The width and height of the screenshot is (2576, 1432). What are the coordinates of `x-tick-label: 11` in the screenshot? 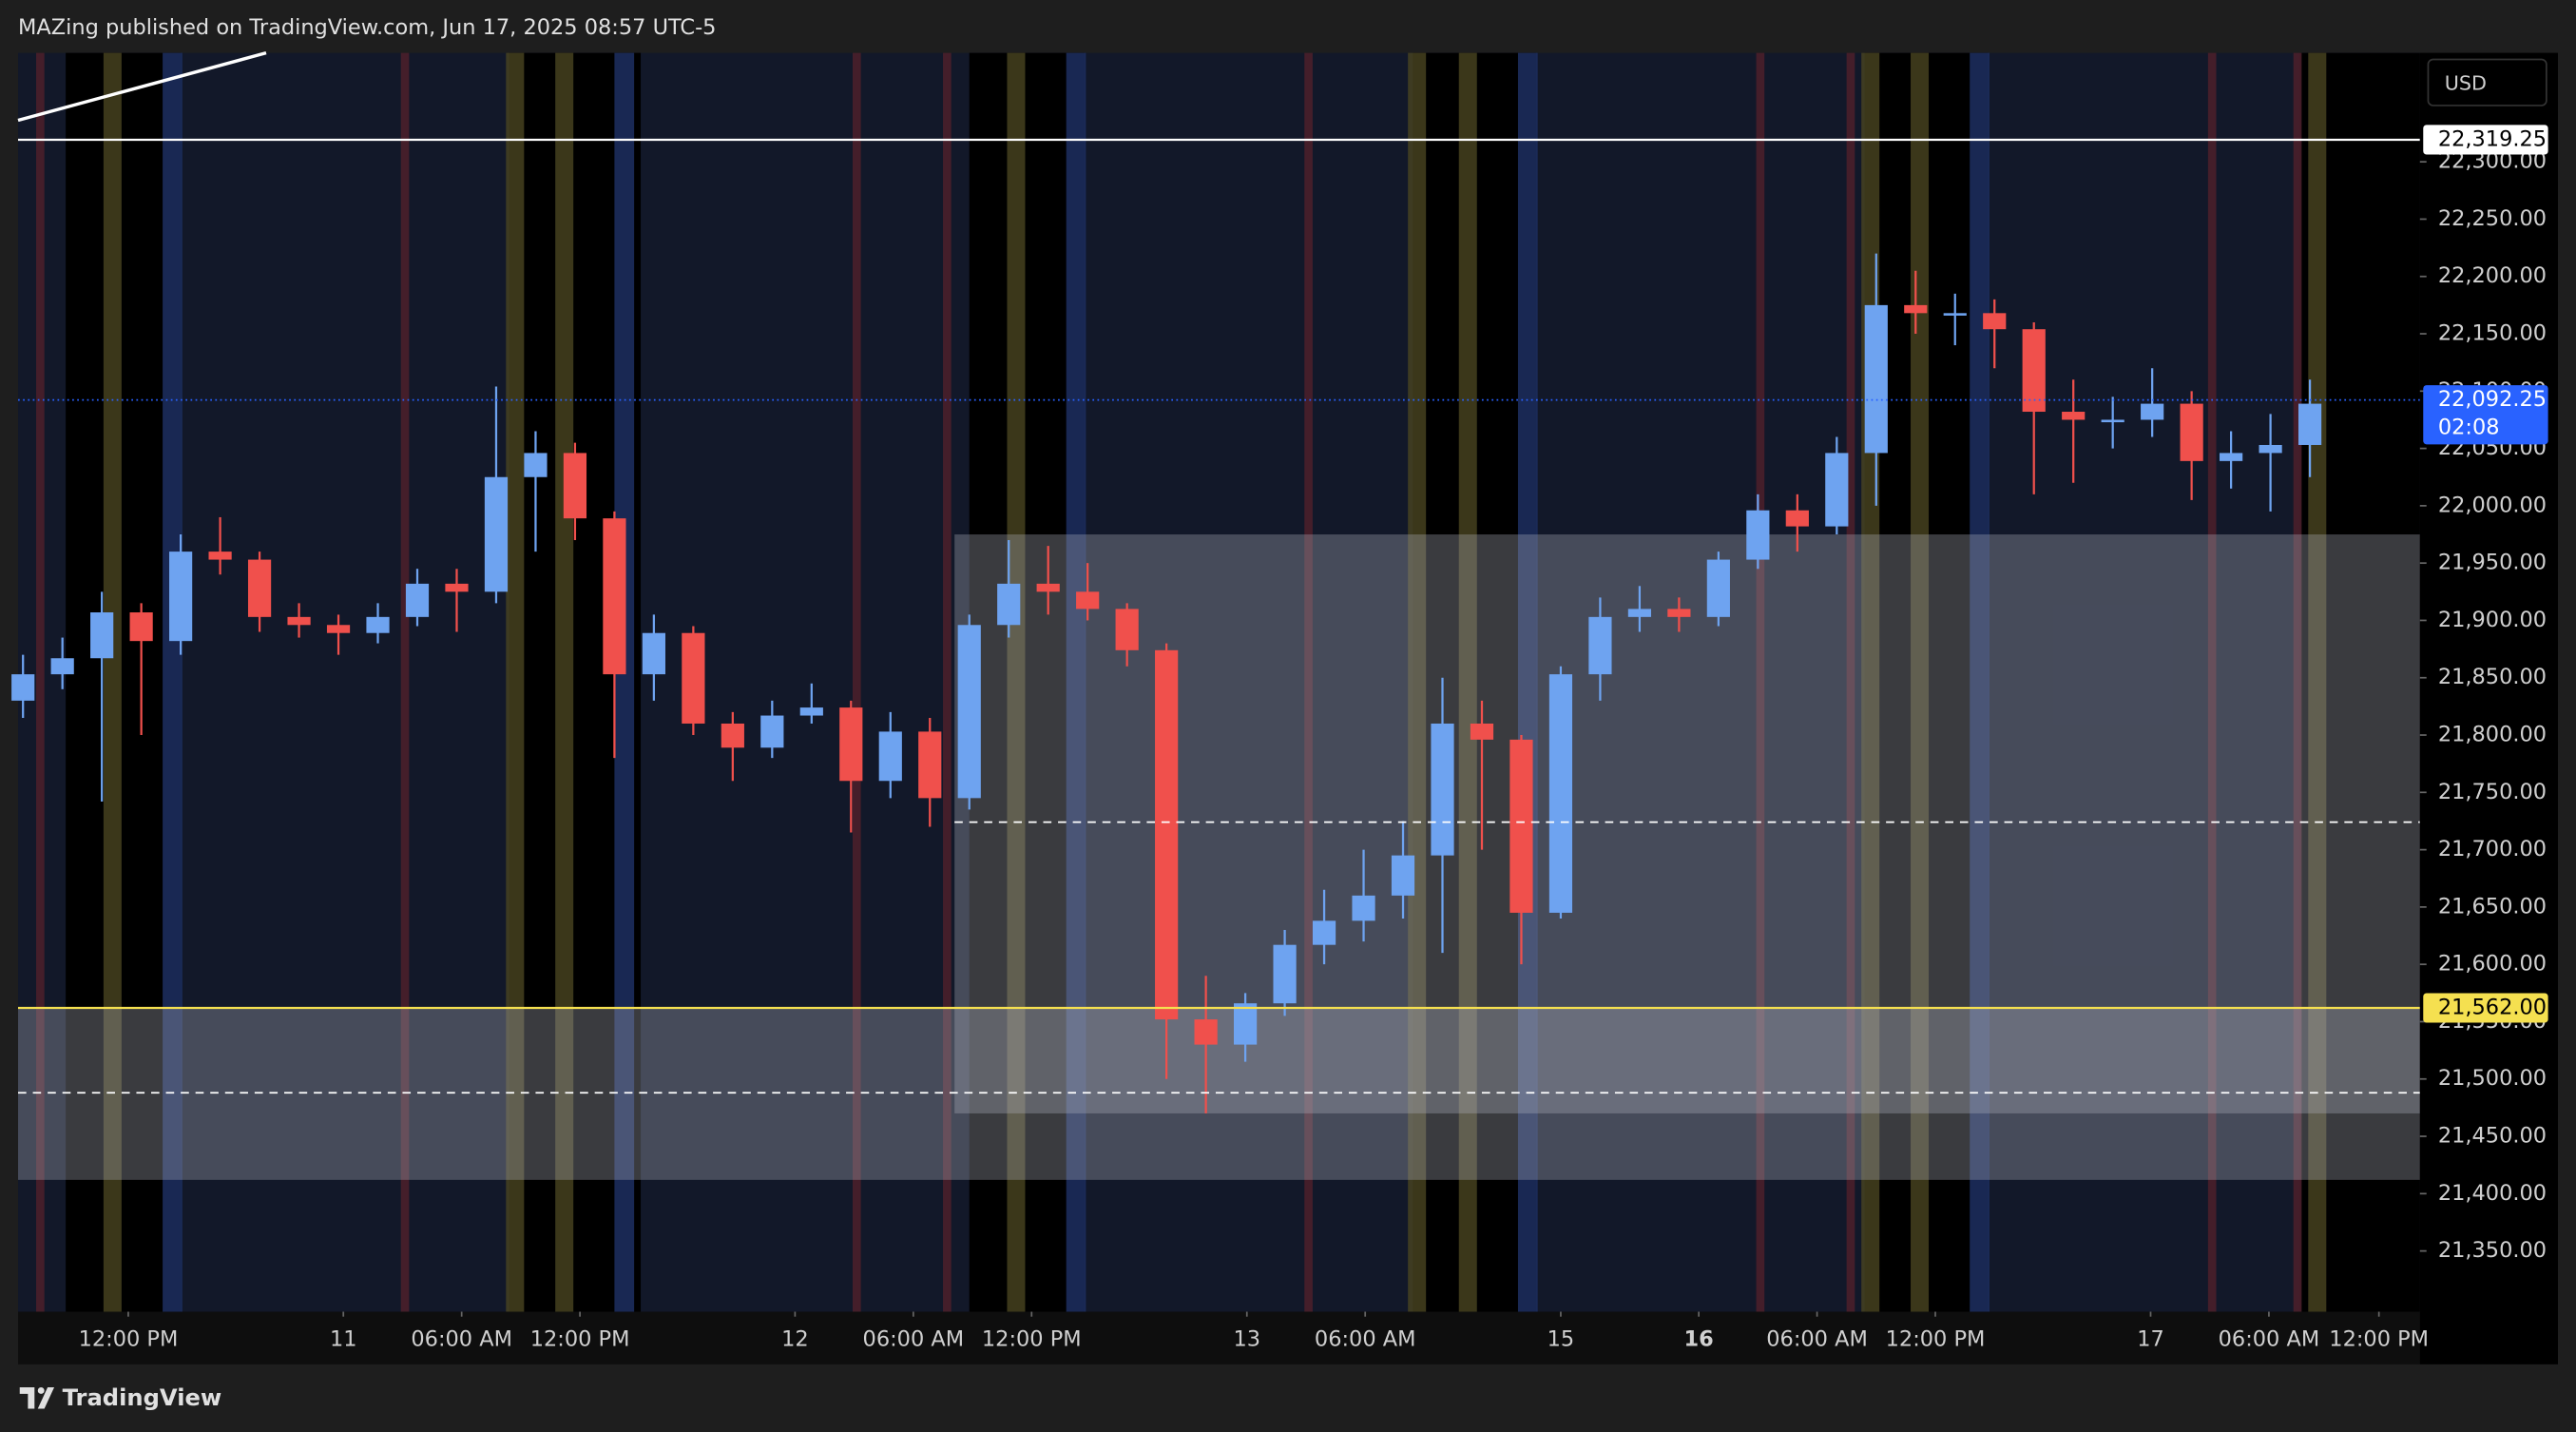 It's located at (344, 1338).